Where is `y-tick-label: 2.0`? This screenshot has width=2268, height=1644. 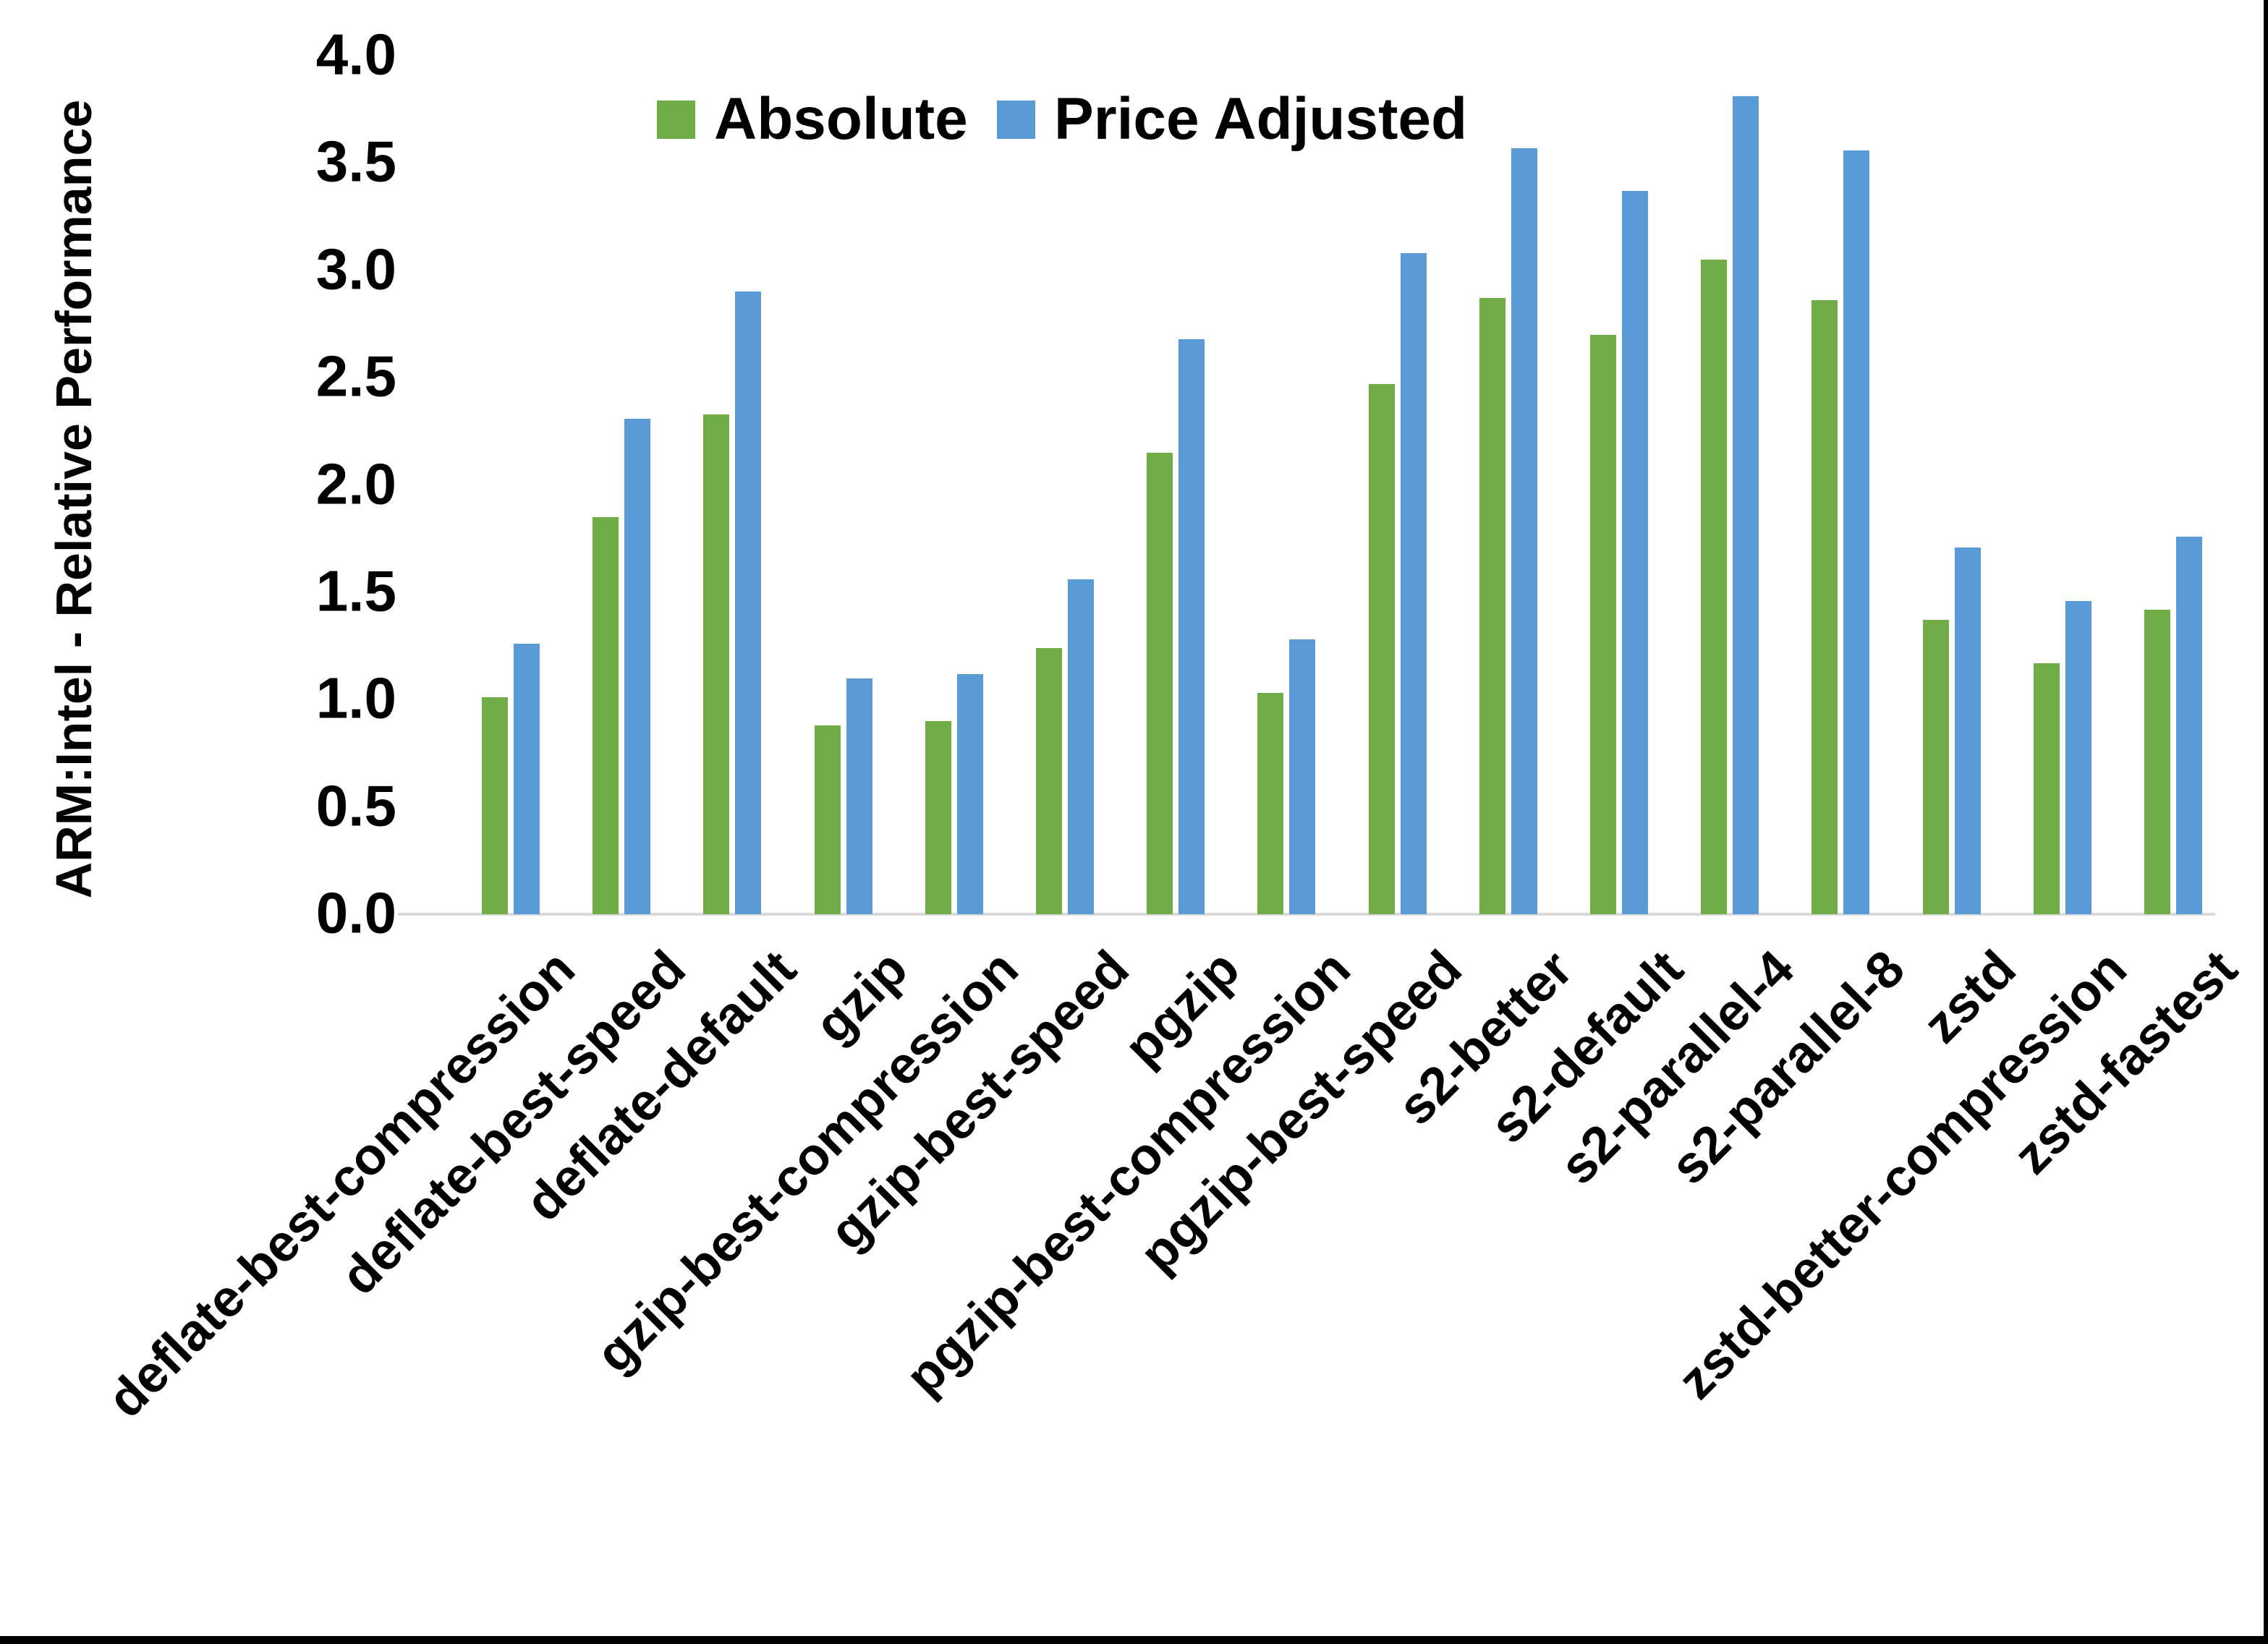
y-tick-label: 2.0 is located at coordinates (355, 483).